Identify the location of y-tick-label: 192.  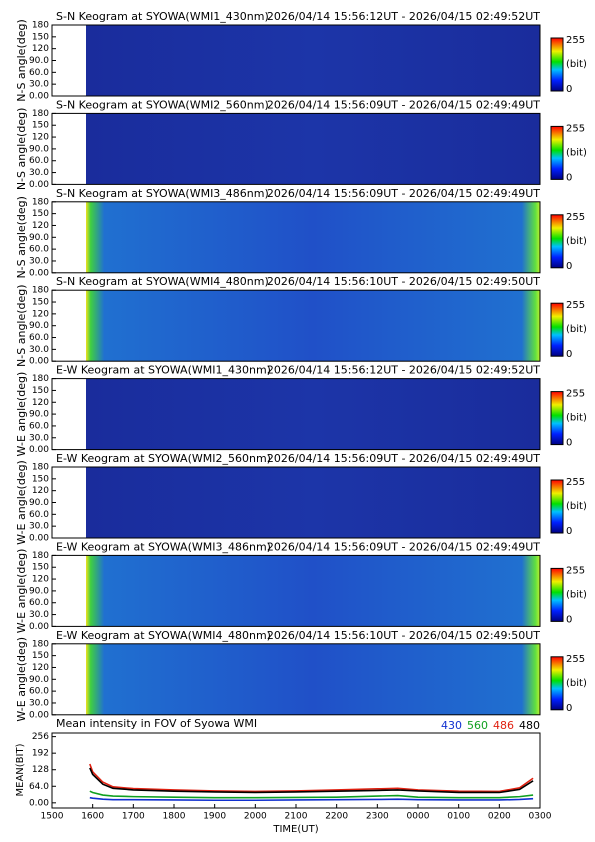
(40, 754).